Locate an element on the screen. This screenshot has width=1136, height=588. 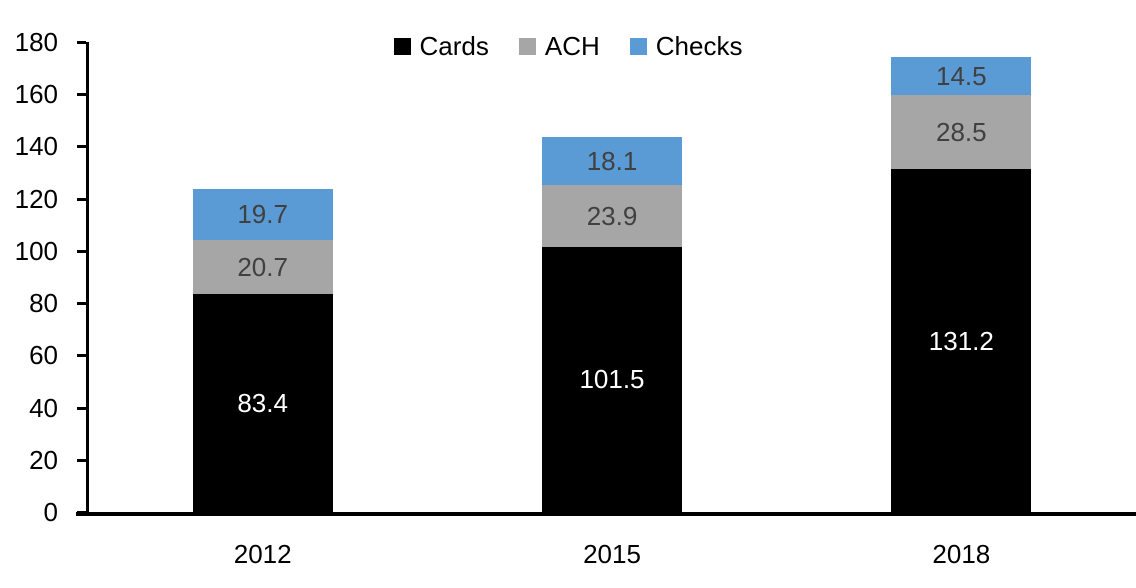
y-tick-label: 80 is located at coordinates (43, 303).